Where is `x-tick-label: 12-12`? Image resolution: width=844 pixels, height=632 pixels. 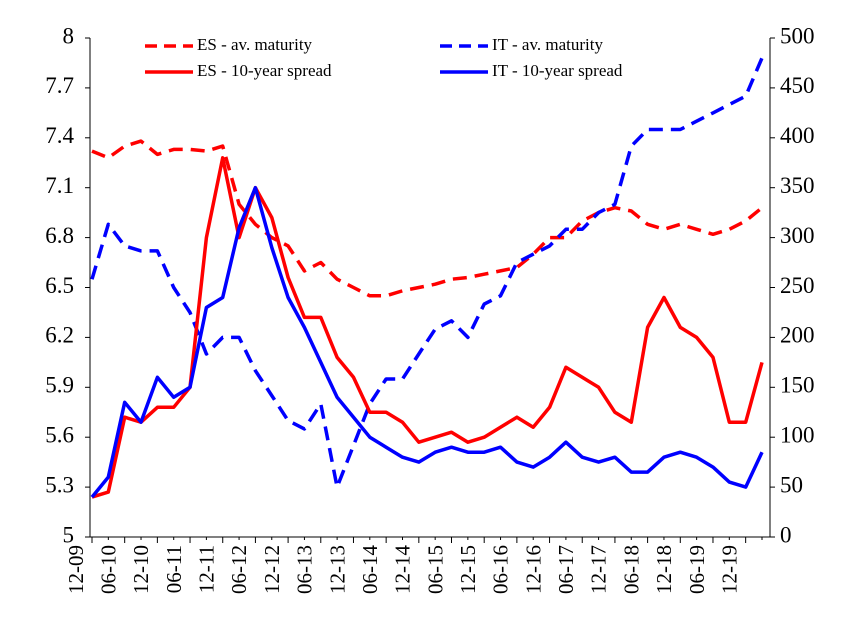 x-tick-label: 12-12 is located at coordinates (272, 569).